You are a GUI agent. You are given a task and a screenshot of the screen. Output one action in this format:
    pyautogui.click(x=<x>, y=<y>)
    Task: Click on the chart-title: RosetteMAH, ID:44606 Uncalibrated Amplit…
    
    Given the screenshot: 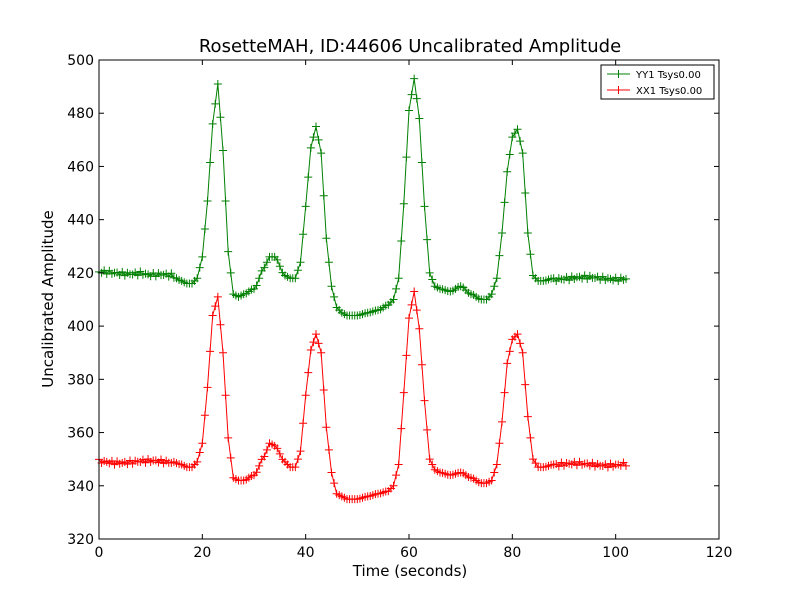 What is the action you would take?
    pyautogui.click(x=410, y=46)
    